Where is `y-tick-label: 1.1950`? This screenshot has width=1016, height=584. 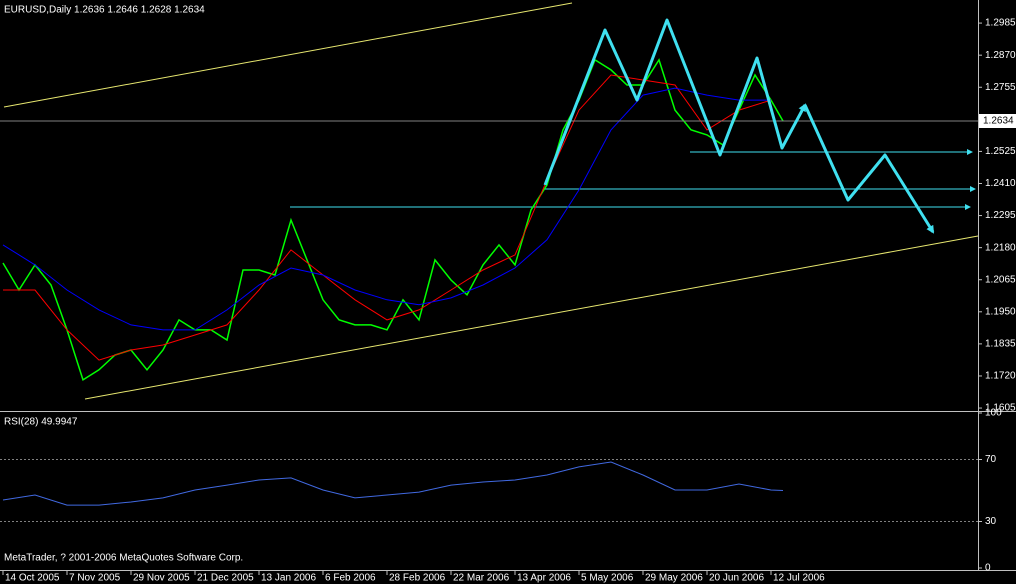 y-tick-label: 1.1950 is located at coordinates (1000, 311).